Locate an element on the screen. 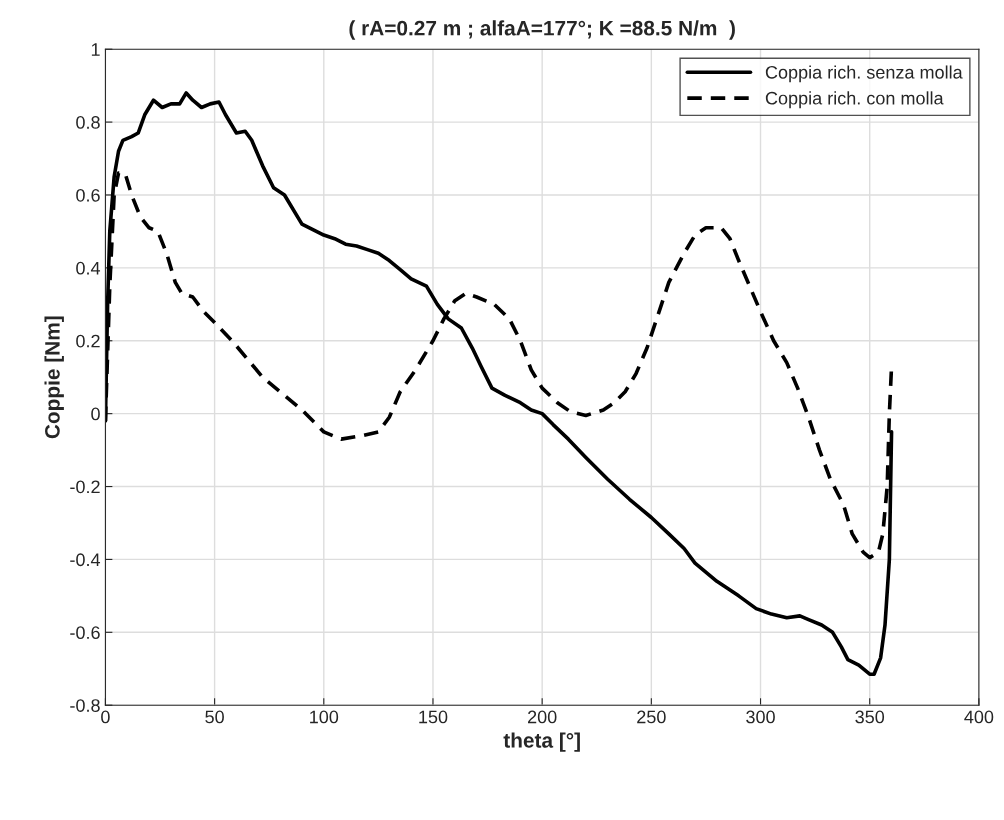  y-tick-label: 0 is located at coordinates (95, 414).